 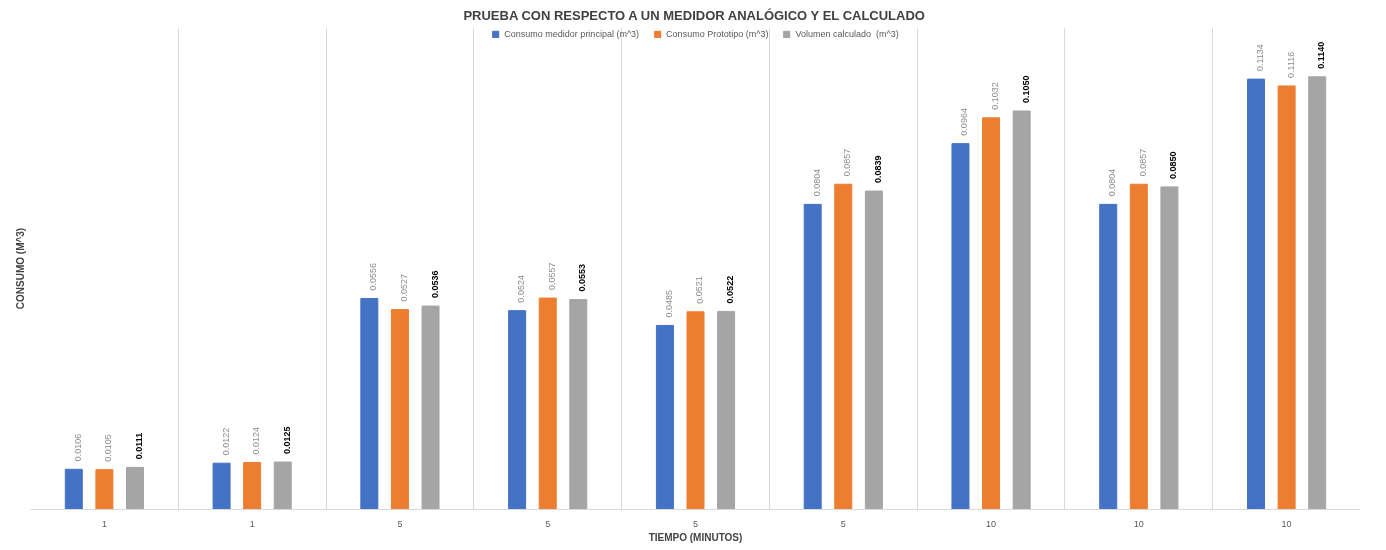 I want to click on data-label: 0.0125, so click(x=286, y=440).